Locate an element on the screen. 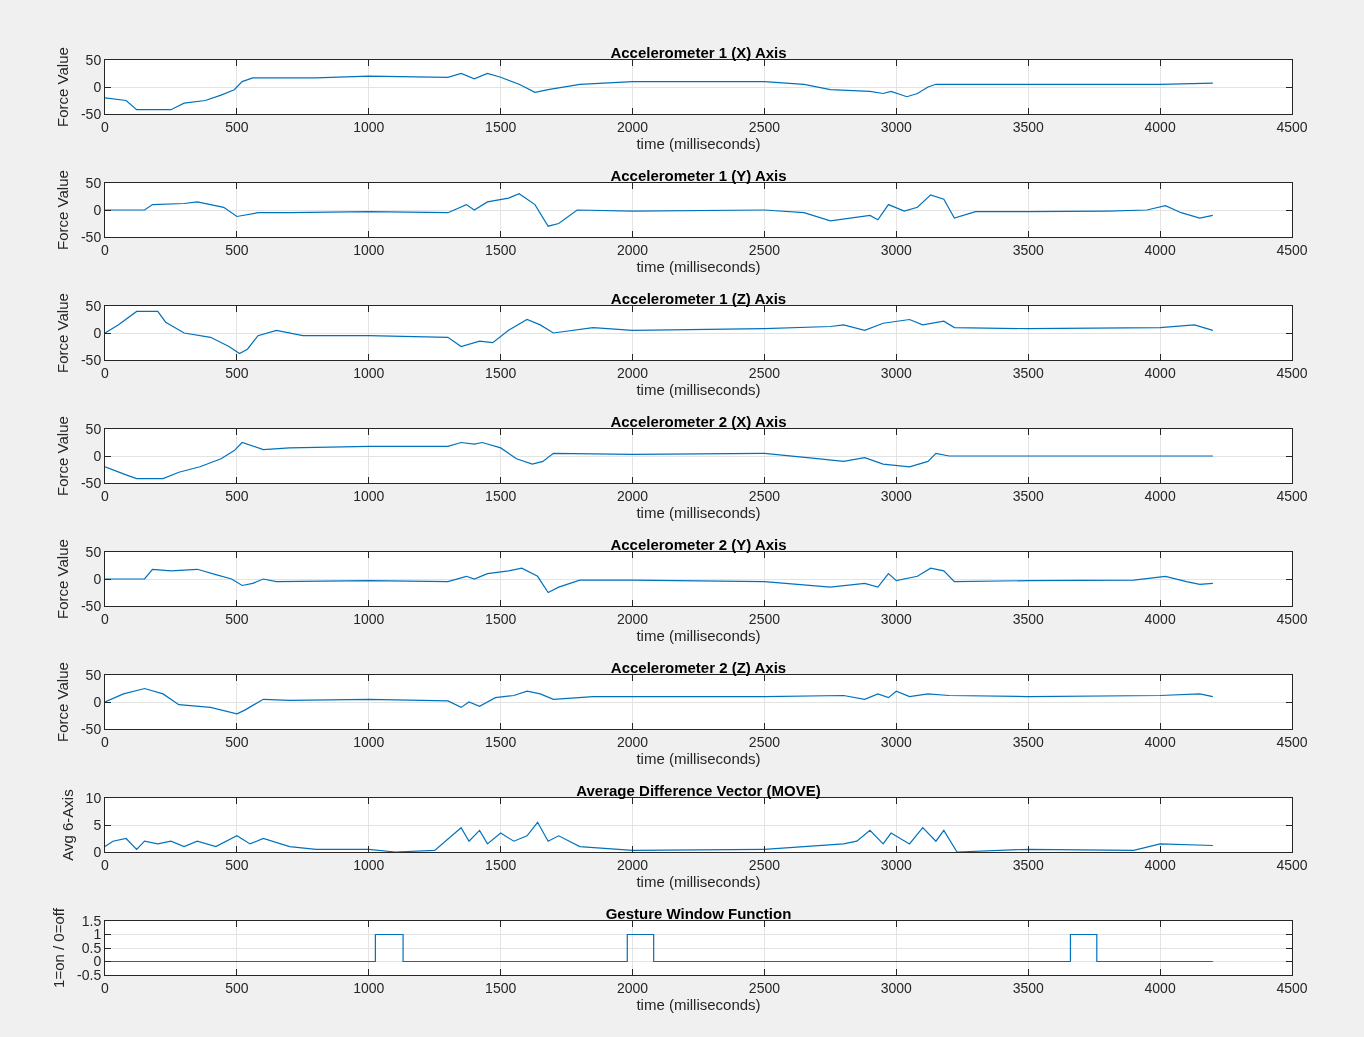  y-tick-label: 5 is located at coordinates (97, 824).